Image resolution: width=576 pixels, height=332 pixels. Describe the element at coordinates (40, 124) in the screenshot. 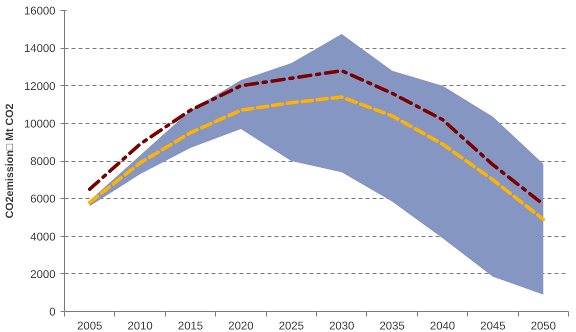

I see `y-tick-label: 10000` at that location.